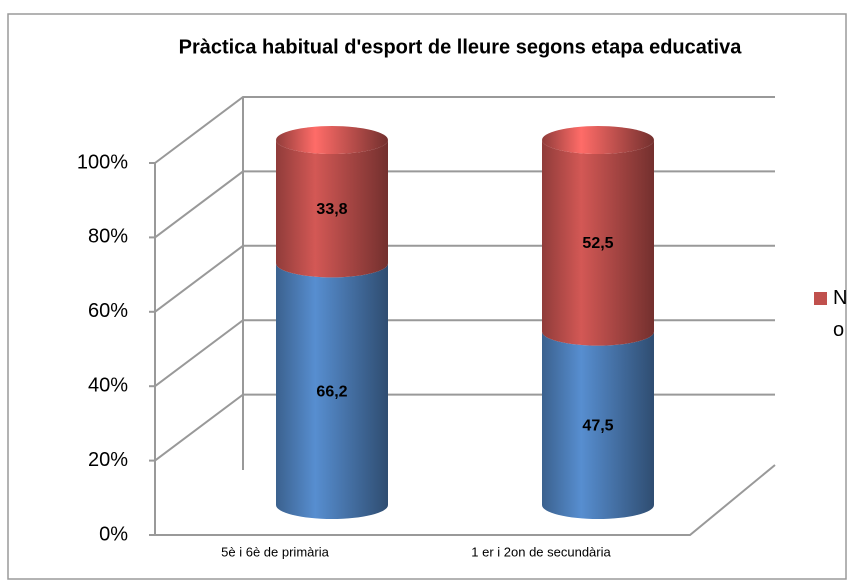  What do you see at coordinates (108, 311) in the screenshot?
I see `y-tick-label: 60%` at bounding box center [108, 311].